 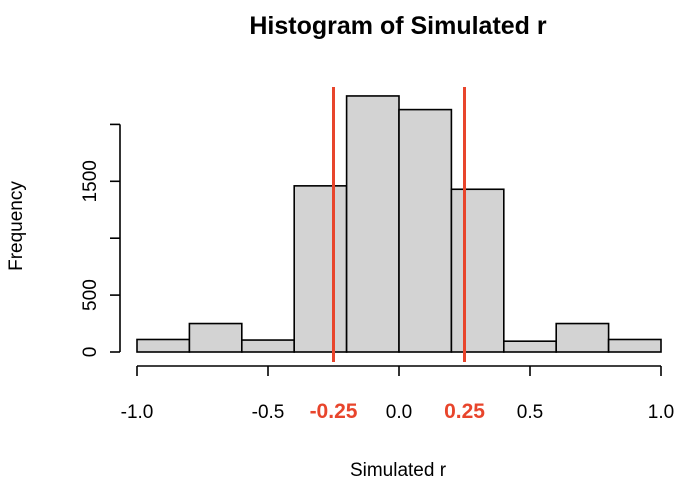 What do you see at coordinates (90, 352) in the screenshot?
I see `y-tick-label: 0` at bounding box center [90, 352].